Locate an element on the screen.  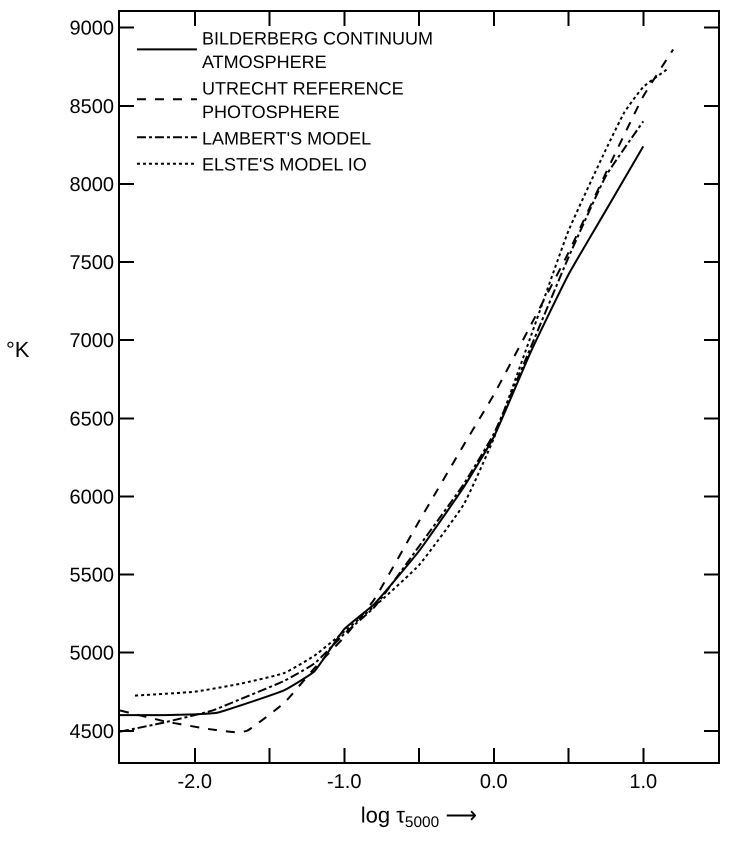
legend-label: ELSTE'S MODEL IO is located at coordinates (284, 164).